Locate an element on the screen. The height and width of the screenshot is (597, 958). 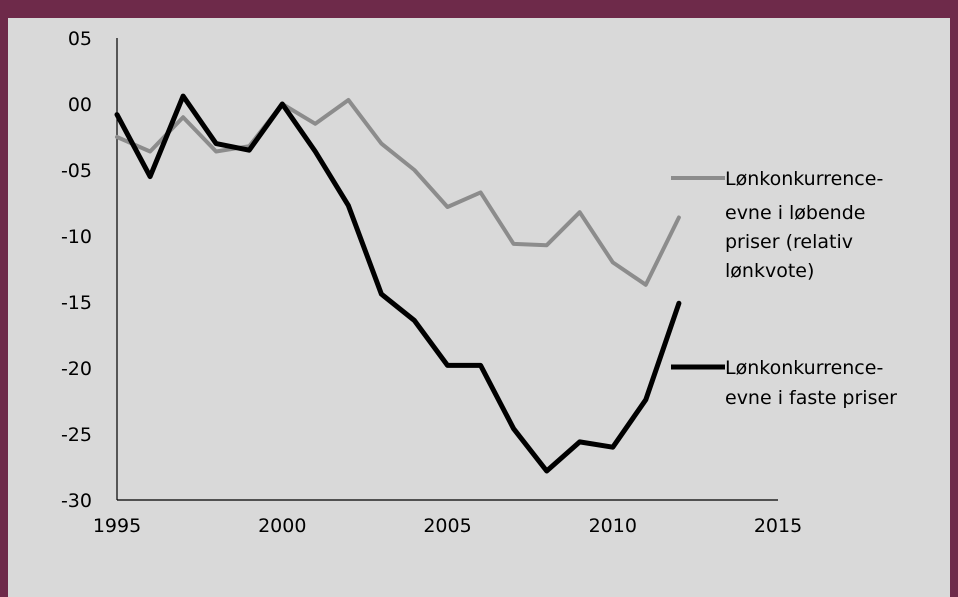
y-tick-label: -30 is located at coordinates (76, 501).